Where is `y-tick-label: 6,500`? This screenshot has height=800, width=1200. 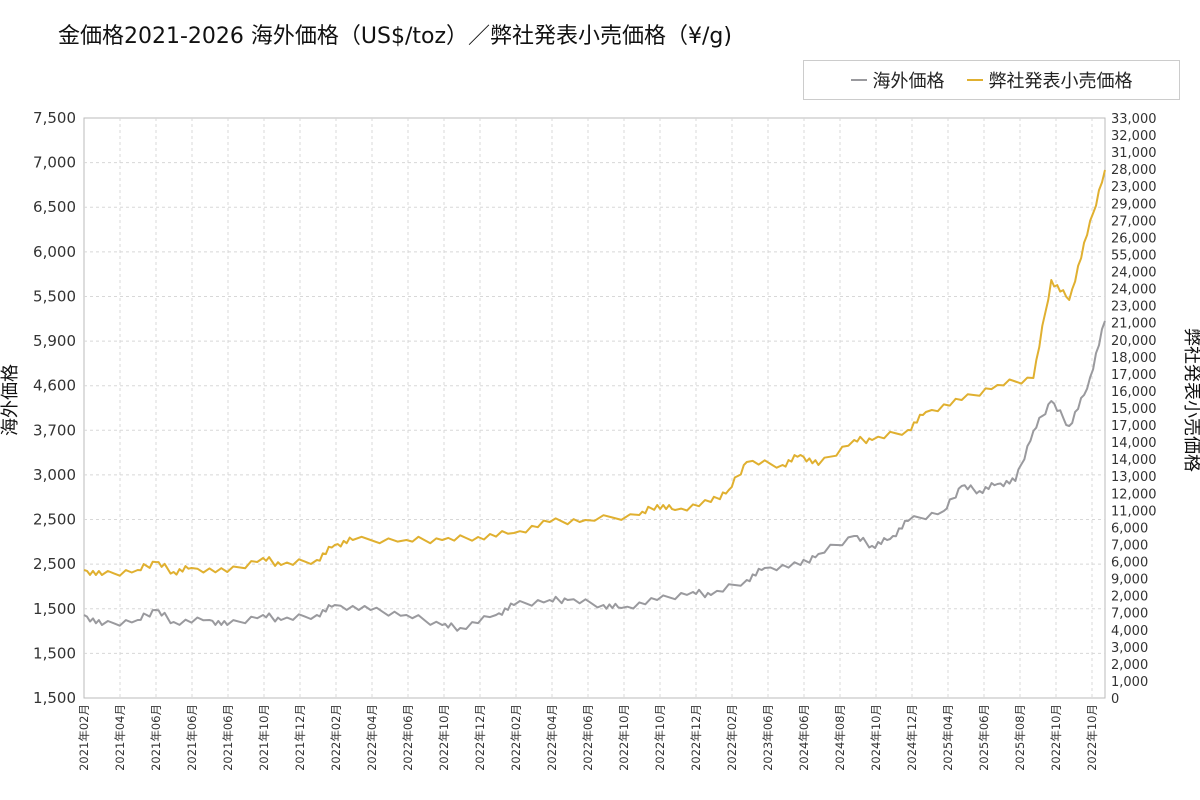 y-tick-label: 6,500 is located at coordinates (54, 207).